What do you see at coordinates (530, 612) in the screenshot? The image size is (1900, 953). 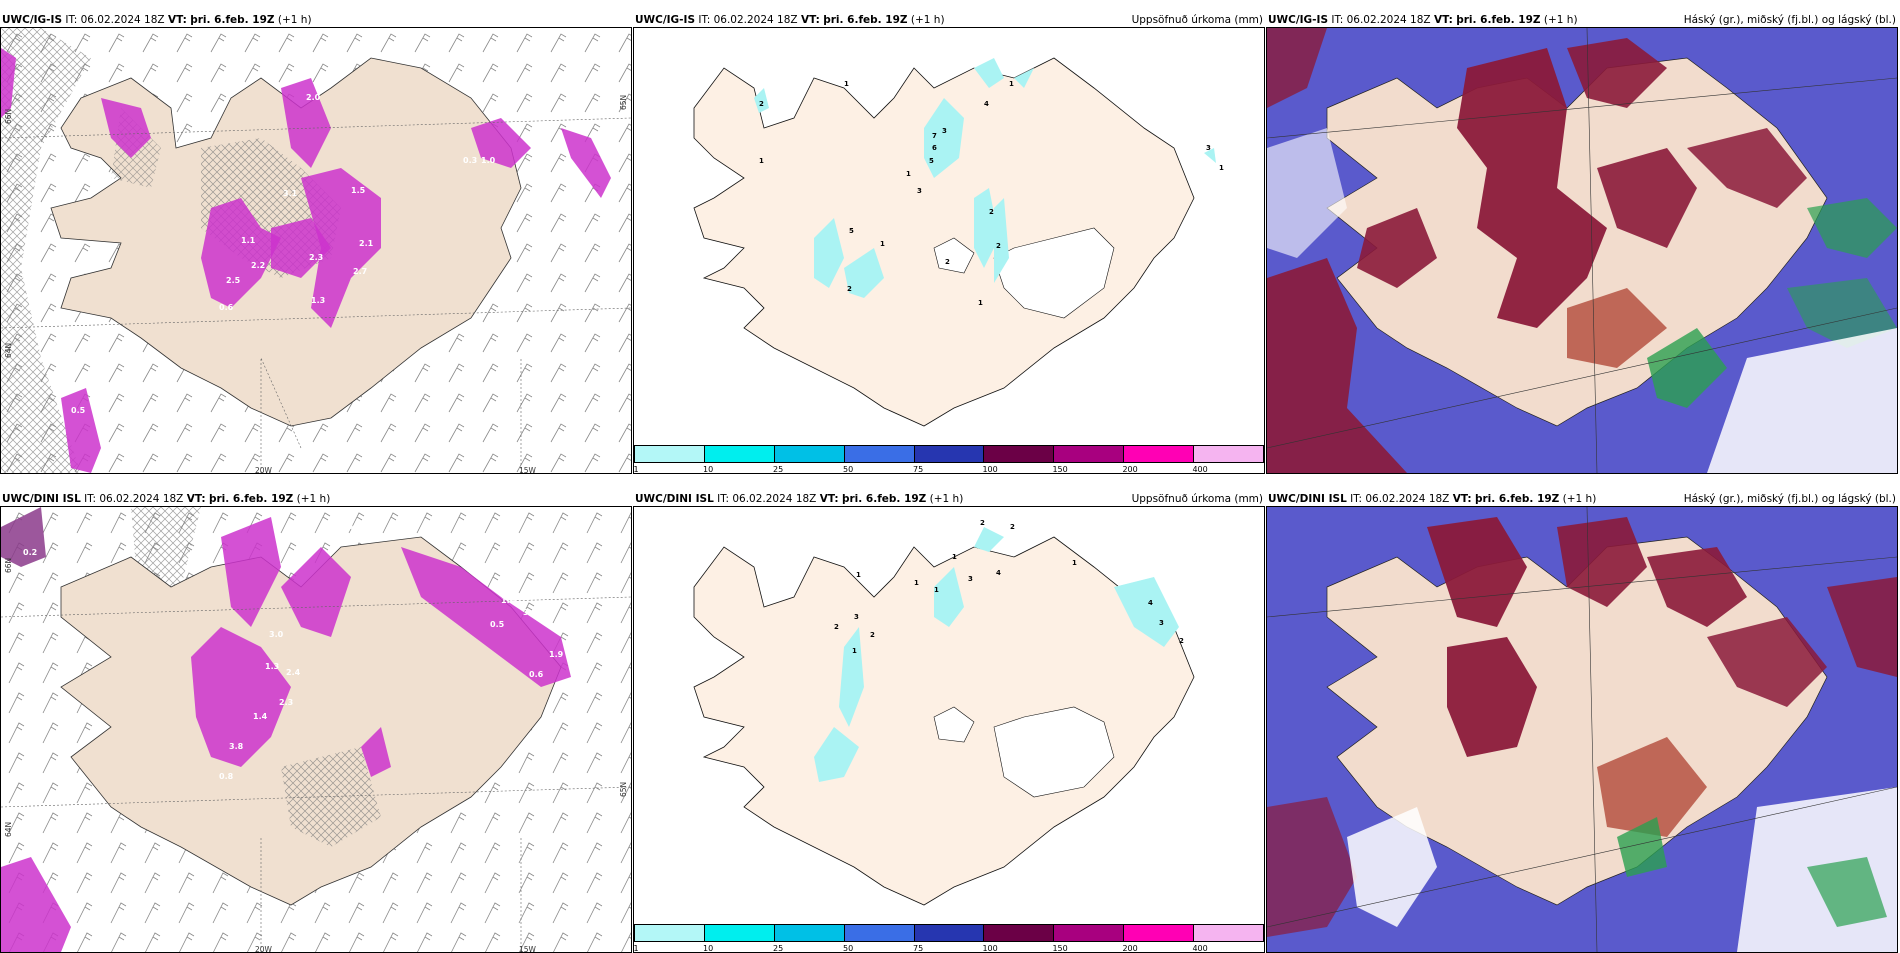 I see `svg-text: 3.6` at bounding box center [530, 612].